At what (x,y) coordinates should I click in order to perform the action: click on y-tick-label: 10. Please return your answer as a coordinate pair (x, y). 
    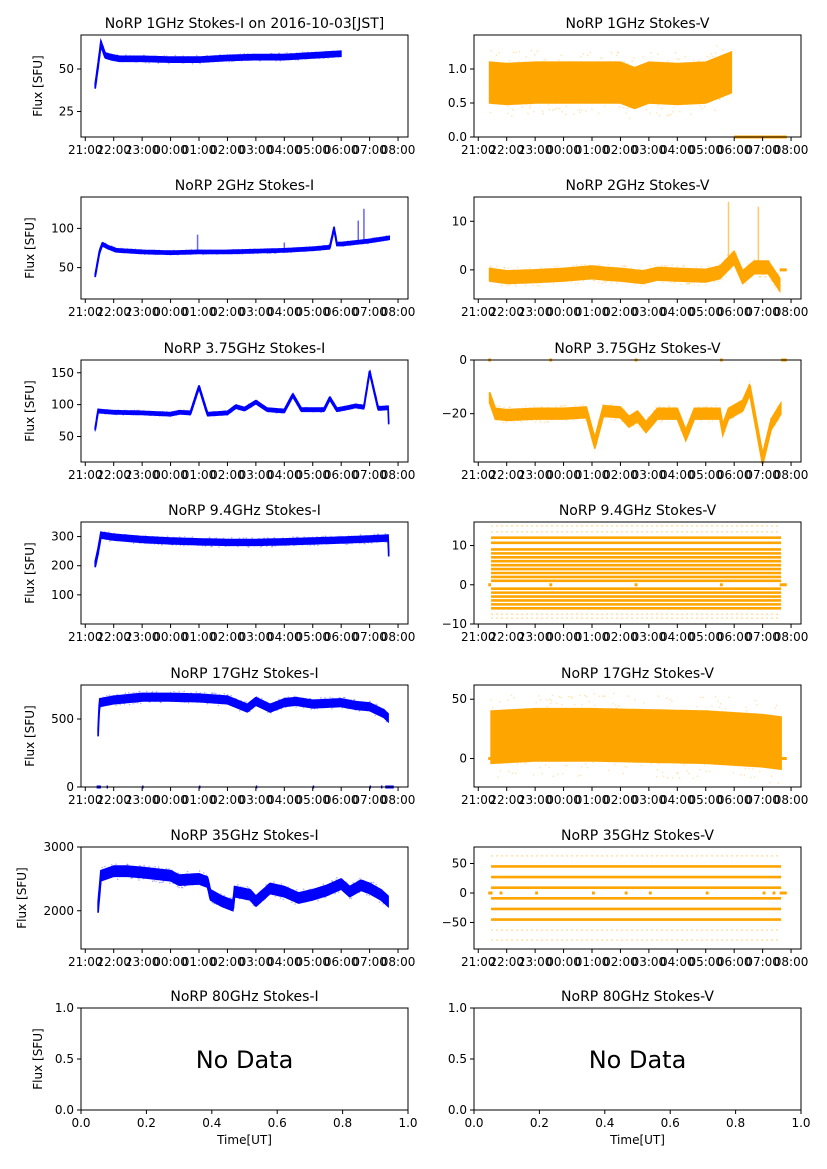
    Looking at the image, I should click on (459, 221).